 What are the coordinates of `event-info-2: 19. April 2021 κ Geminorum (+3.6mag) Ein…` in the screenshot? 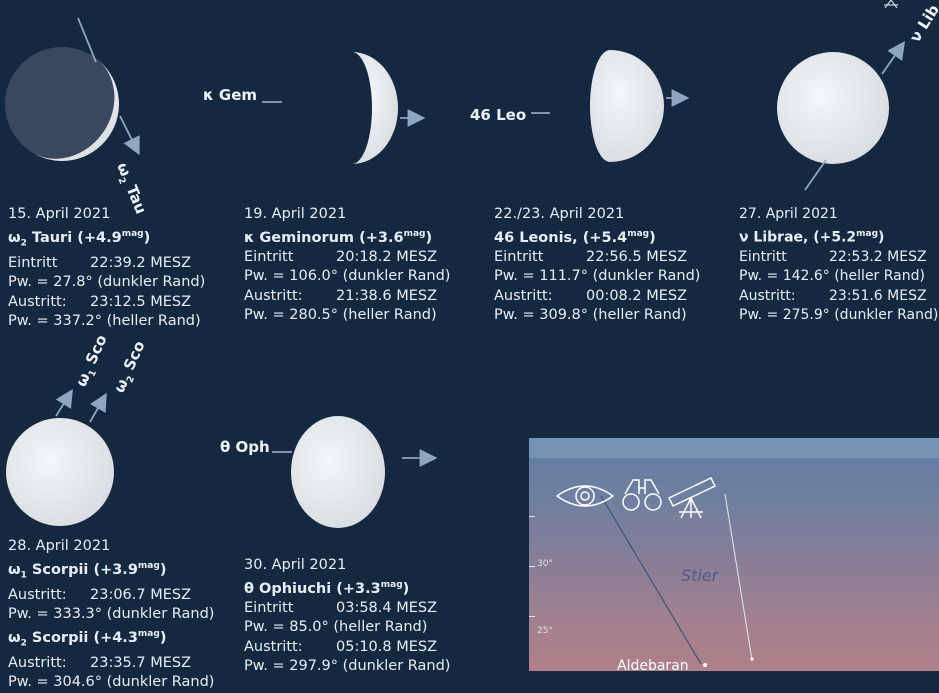 It's located at (347, 265).